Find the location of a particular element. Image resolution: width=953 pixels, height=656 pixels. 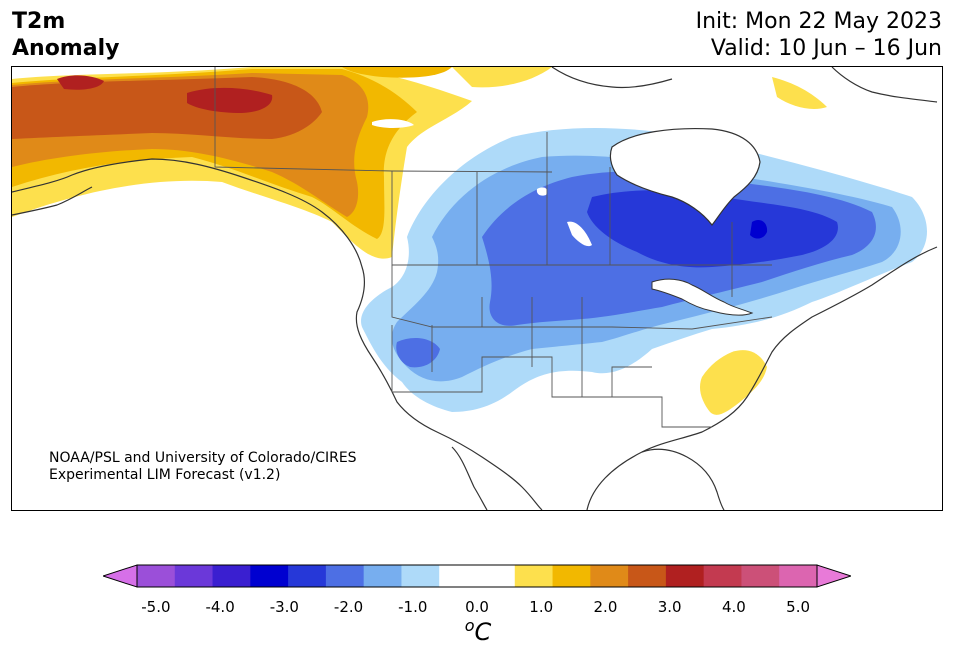

colorbar-tick-label: -5.0 is located at coordinates (156, 607).